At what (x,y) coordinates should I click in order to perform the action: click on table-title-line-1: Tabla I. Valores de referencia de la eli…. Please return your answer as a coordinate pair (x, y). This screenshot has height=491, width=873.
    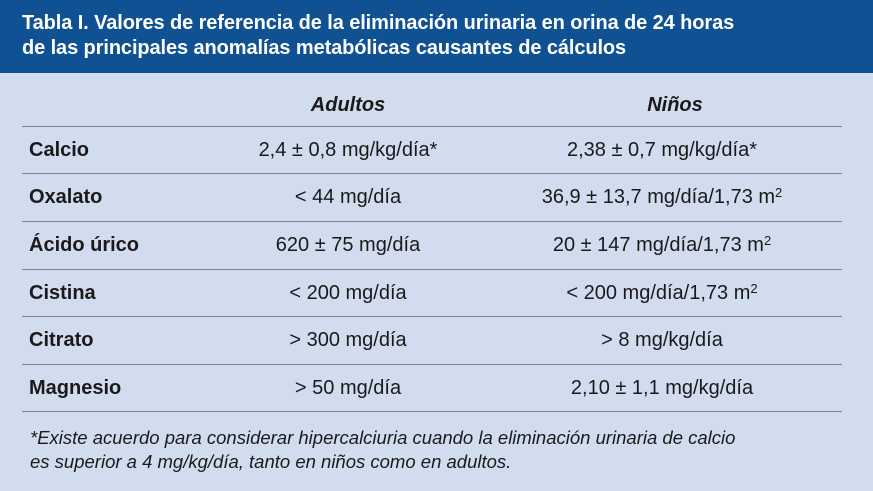
    Looking at the image, I should click on (378, 23).